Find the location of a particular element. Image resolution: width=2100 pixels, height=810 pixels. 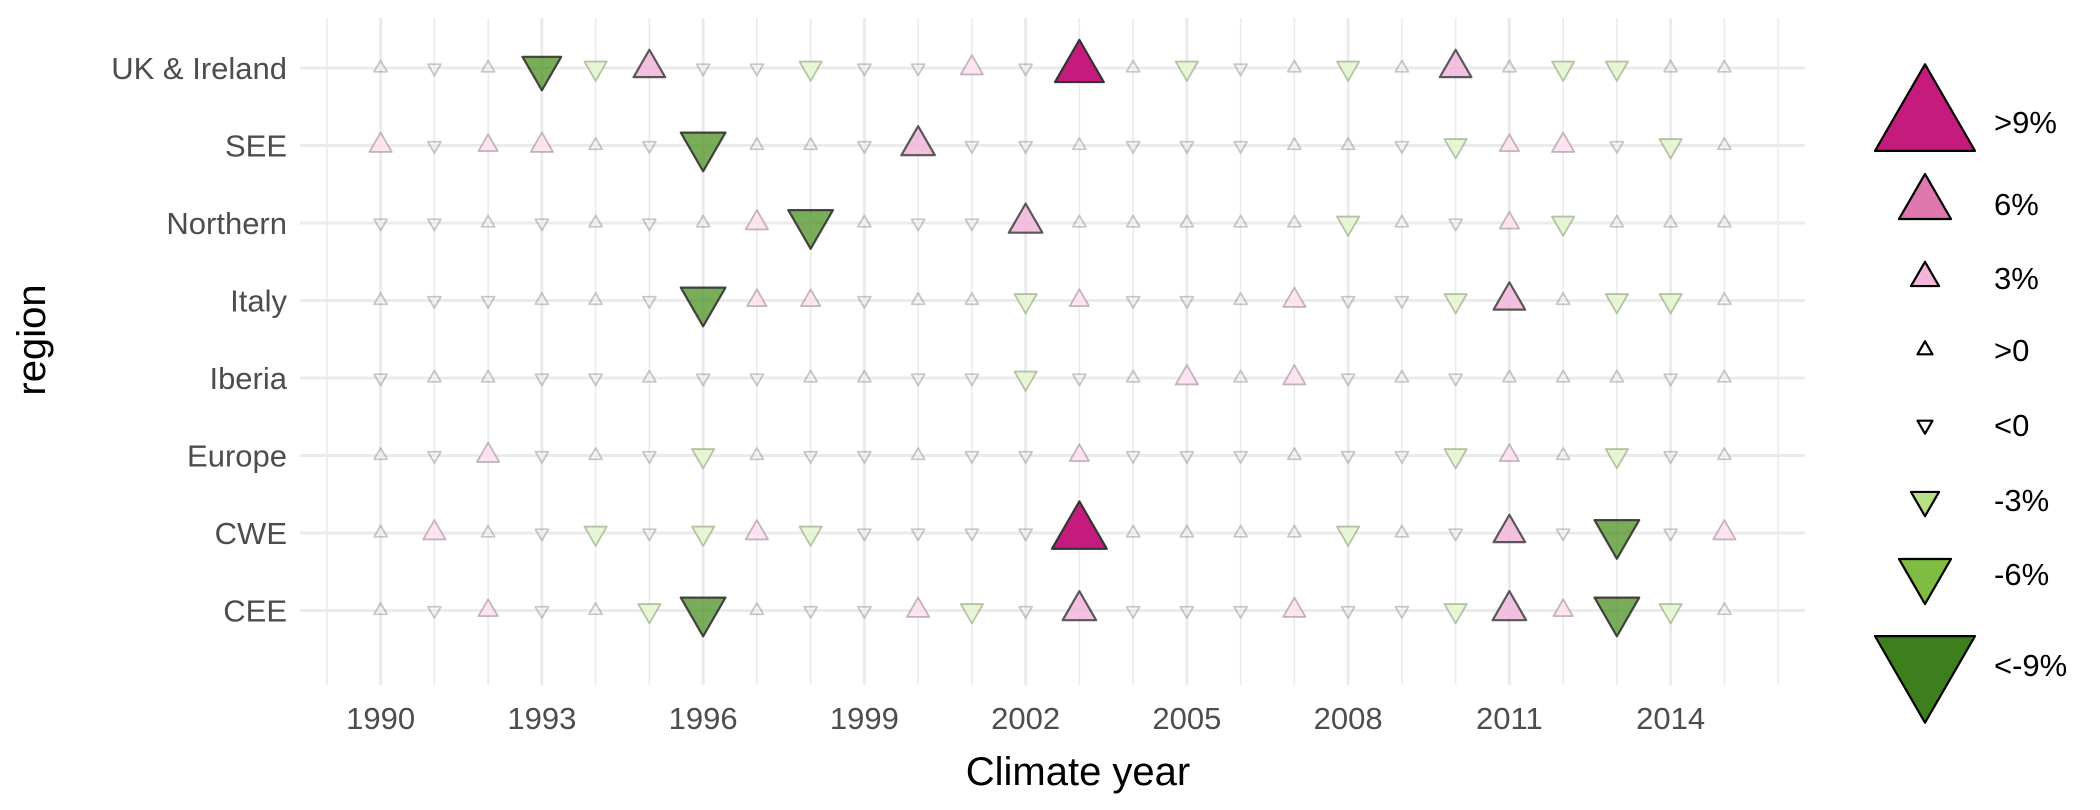

y-tick-label: Italy is located at coordinates (258, 301).